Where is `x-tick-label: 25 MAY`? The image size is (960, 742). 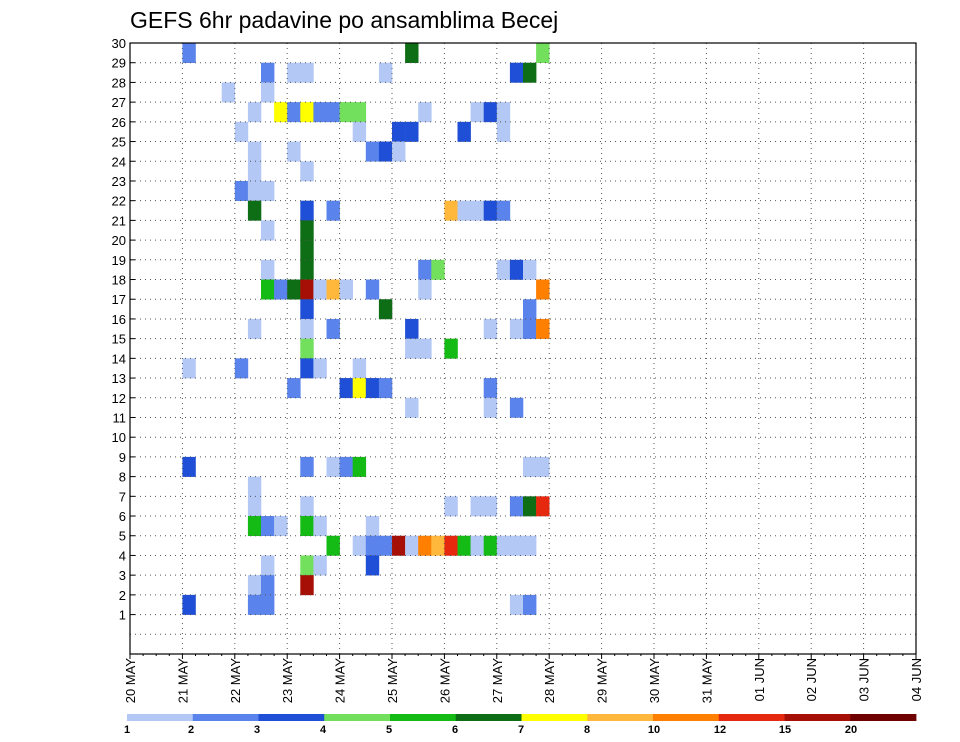
x-tick-label: 25 MAY is located at coordinates (392, 681).